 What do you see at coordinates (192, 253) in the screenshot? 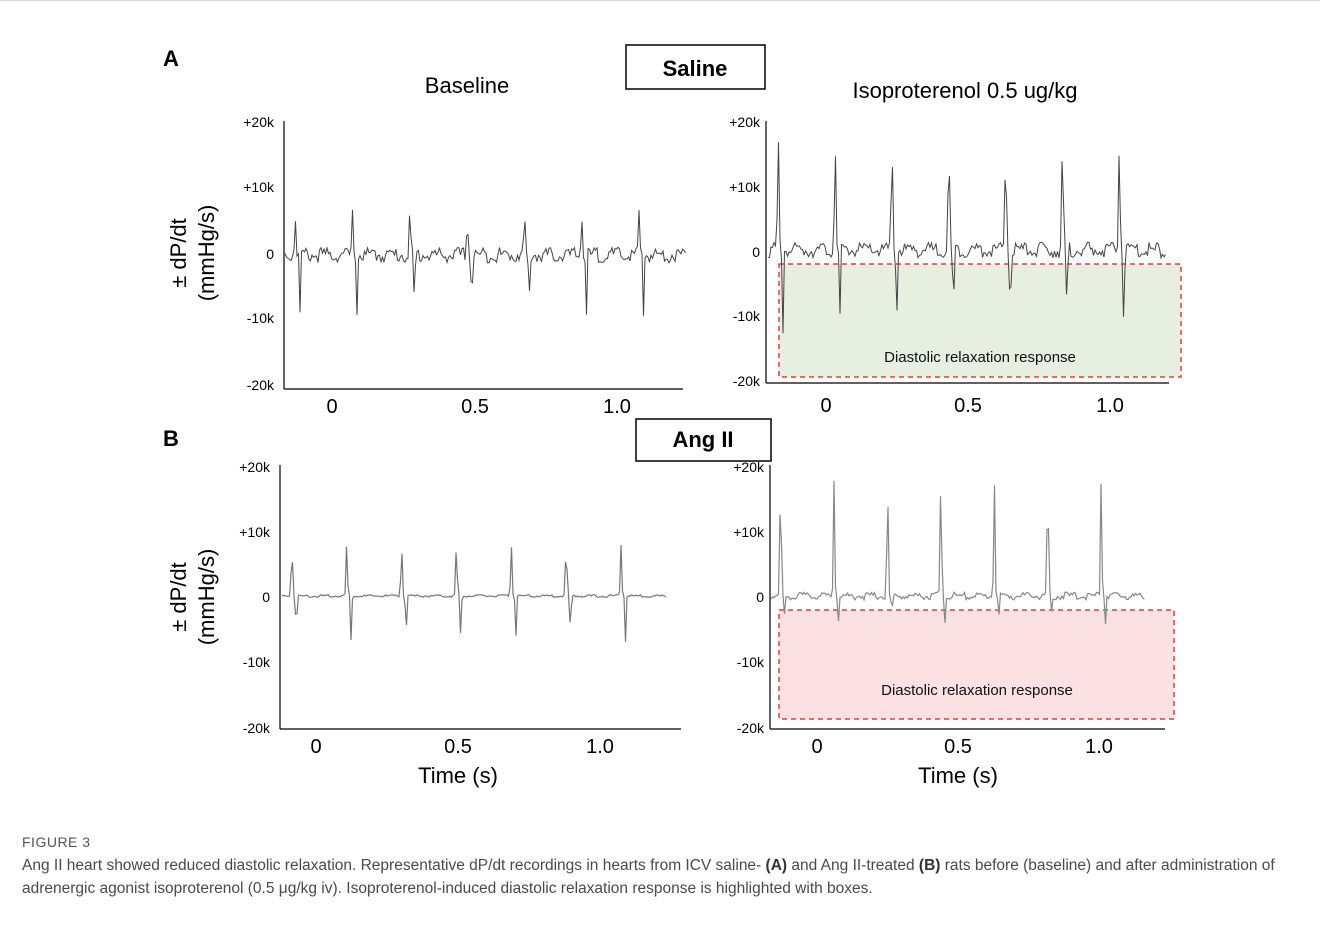
I see `y-axis-title-a: ± dP/dt (mmHg/s)` at bounding box center [192, 253].